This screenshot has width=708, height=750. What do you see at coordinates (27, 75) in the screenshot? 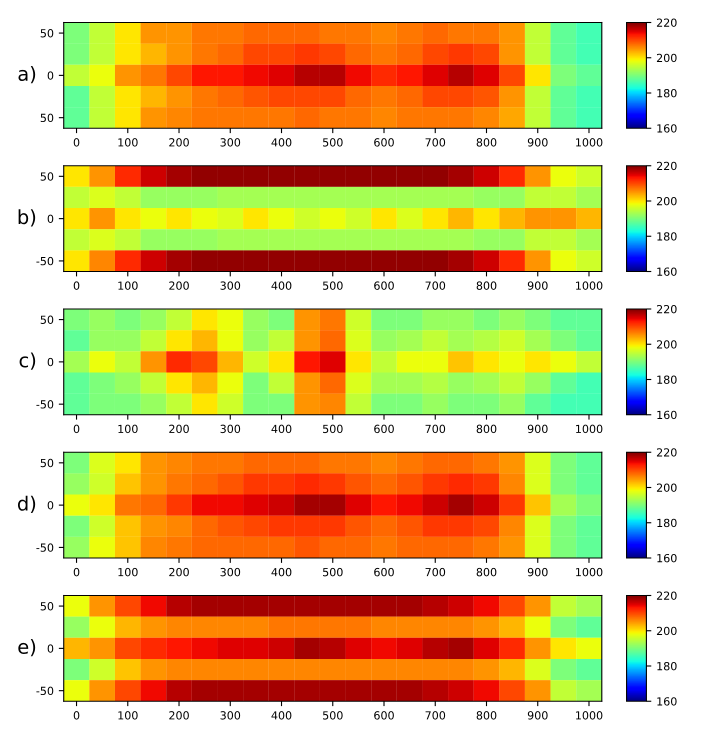
I see `text: a)` at bounding box center [27, 75].